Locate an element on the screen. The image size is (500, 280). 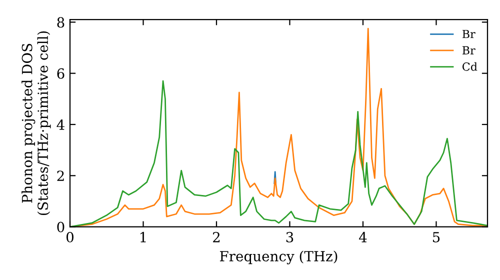
y-tick-label: 6 is located at coordinates (60, 73).